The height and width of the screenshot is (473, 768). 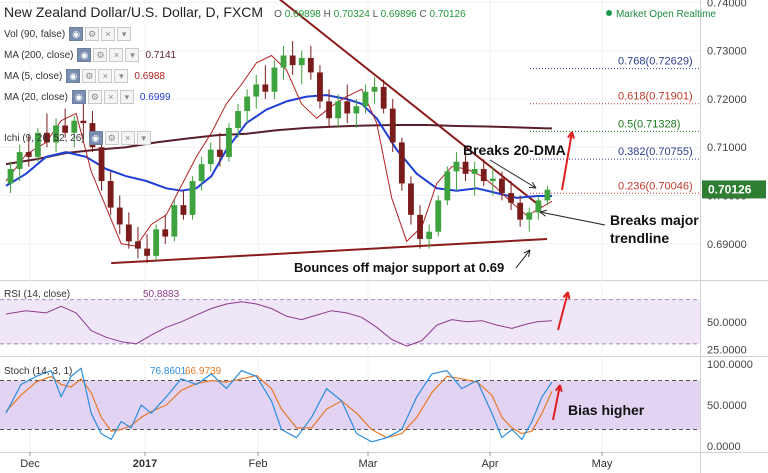 I want to click on stoch-tick-label: 50.0000, so click(x=727, y=406).